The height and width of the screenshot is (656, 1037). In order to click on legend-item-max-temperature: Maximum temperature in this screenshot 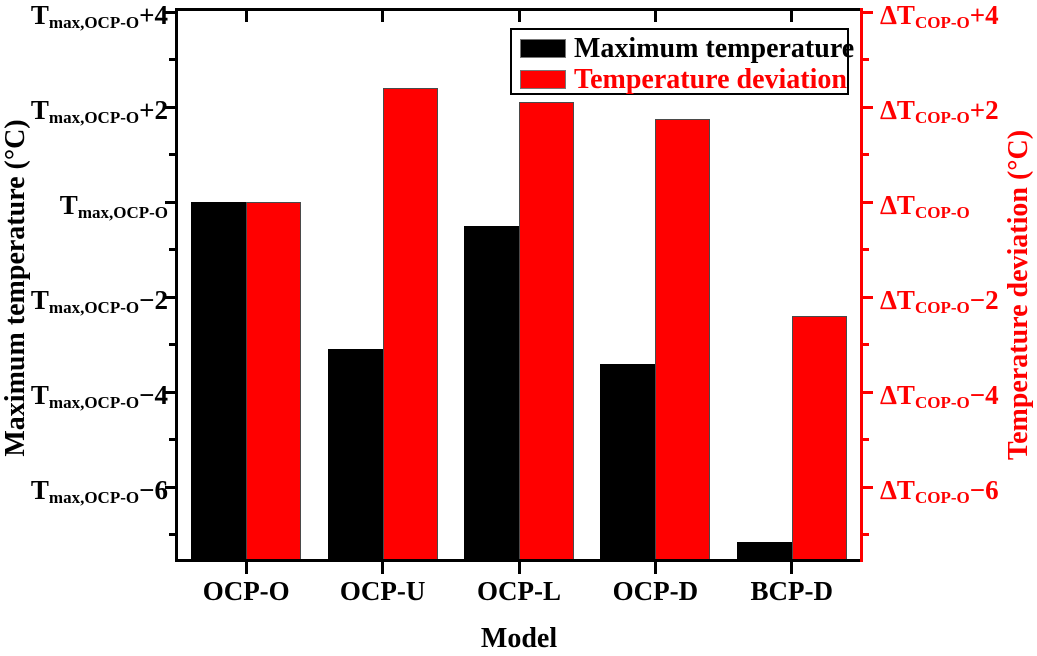, I will do `click(687, 48)`.